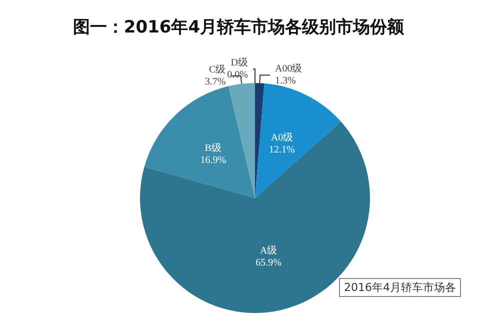 The height and width of the screenshot is (327, 477). I want to click on data-label: 65.9%, so click(269, 262).